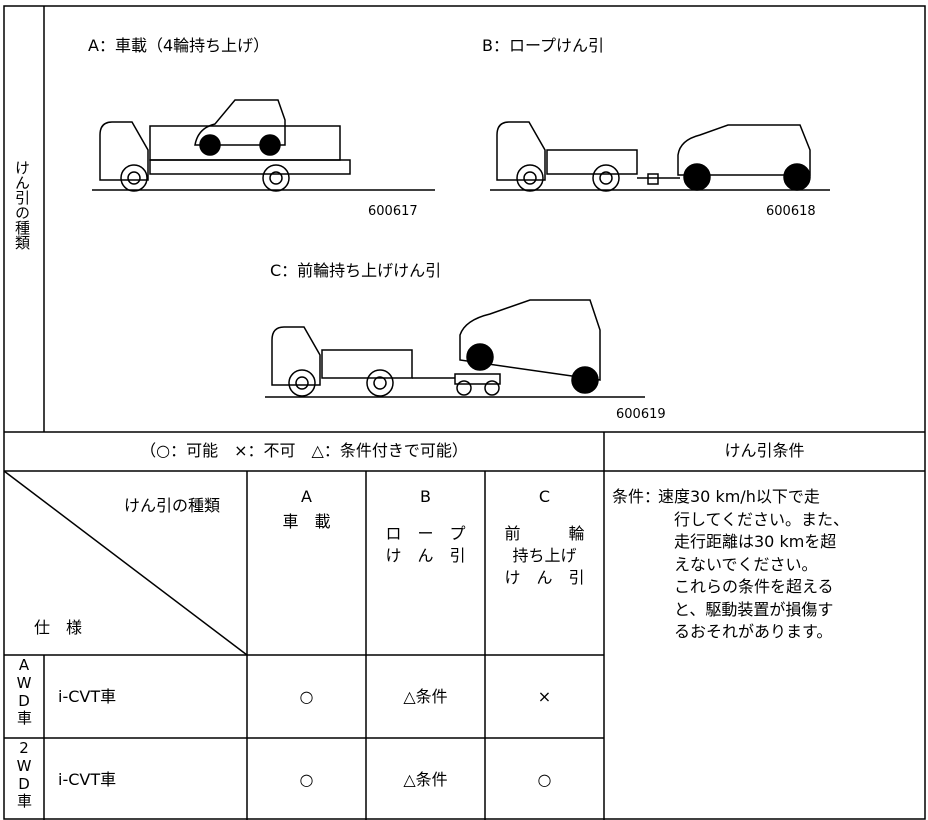 The width and height of the screenshot is (928, 820). Describe the element at coordinates (544, 555) in the screenshot. I see `column-label: 持ち上げ` at that location.